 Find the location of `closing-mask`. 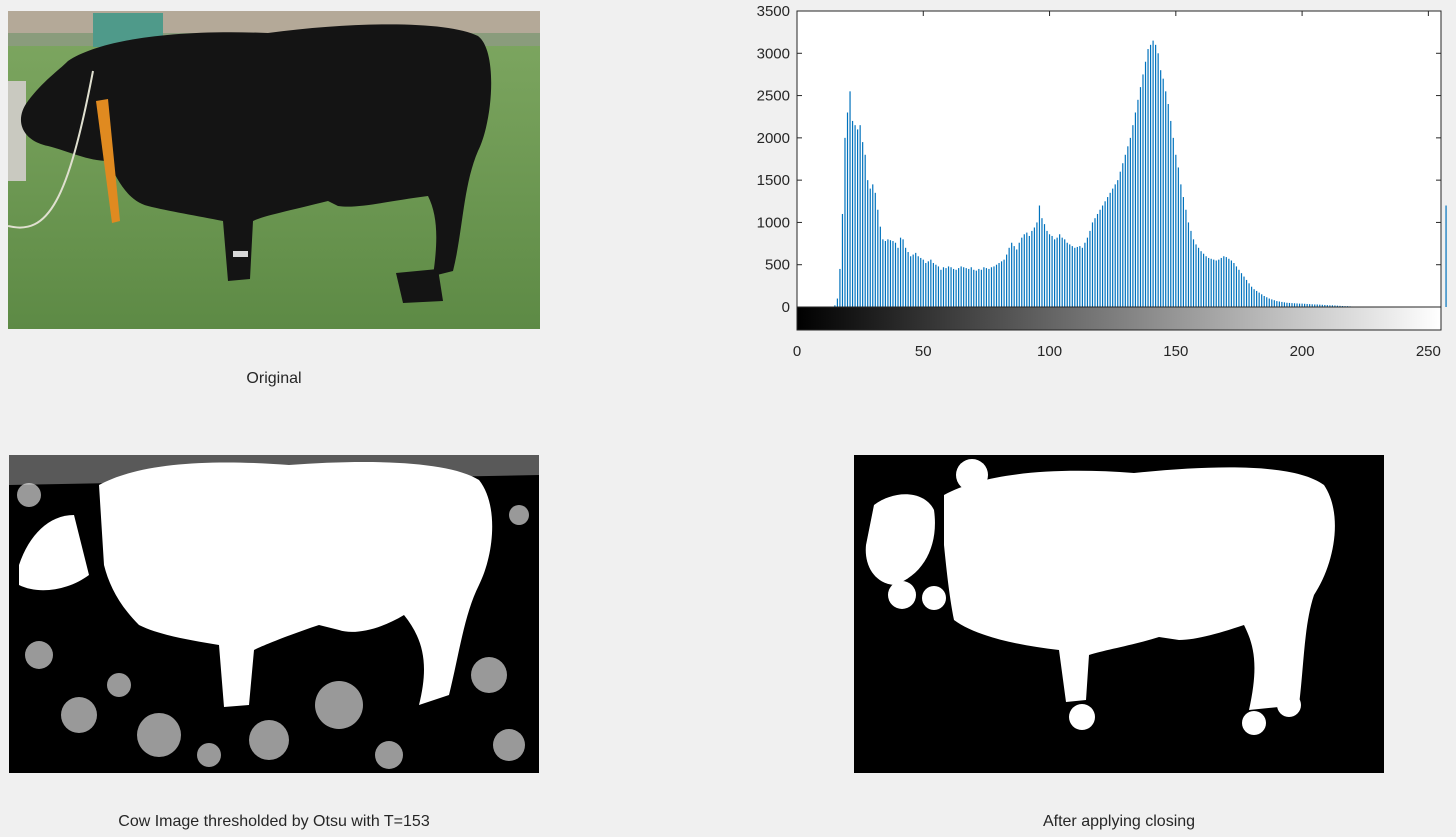

closing-mask is located at coordinates (1119, 614).